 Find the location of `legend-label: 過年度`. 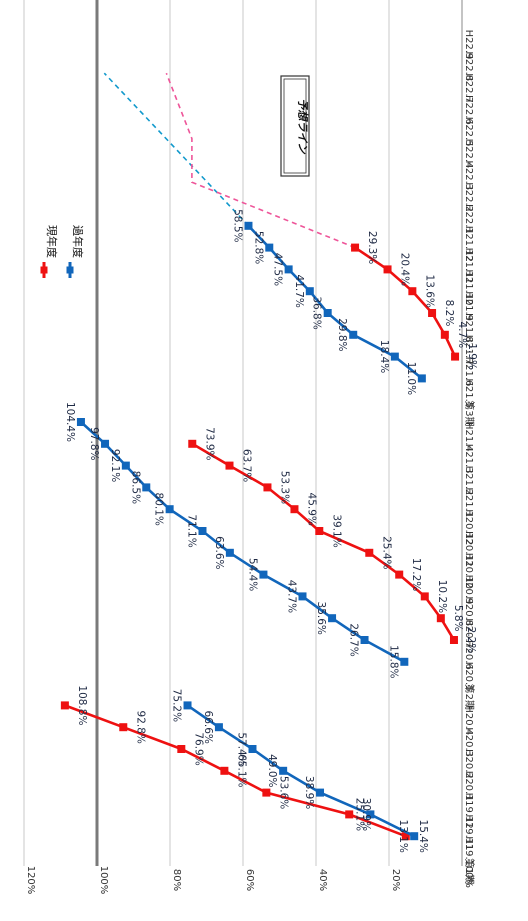

legend-label: 過年度 is located at coordinates (78, 241).